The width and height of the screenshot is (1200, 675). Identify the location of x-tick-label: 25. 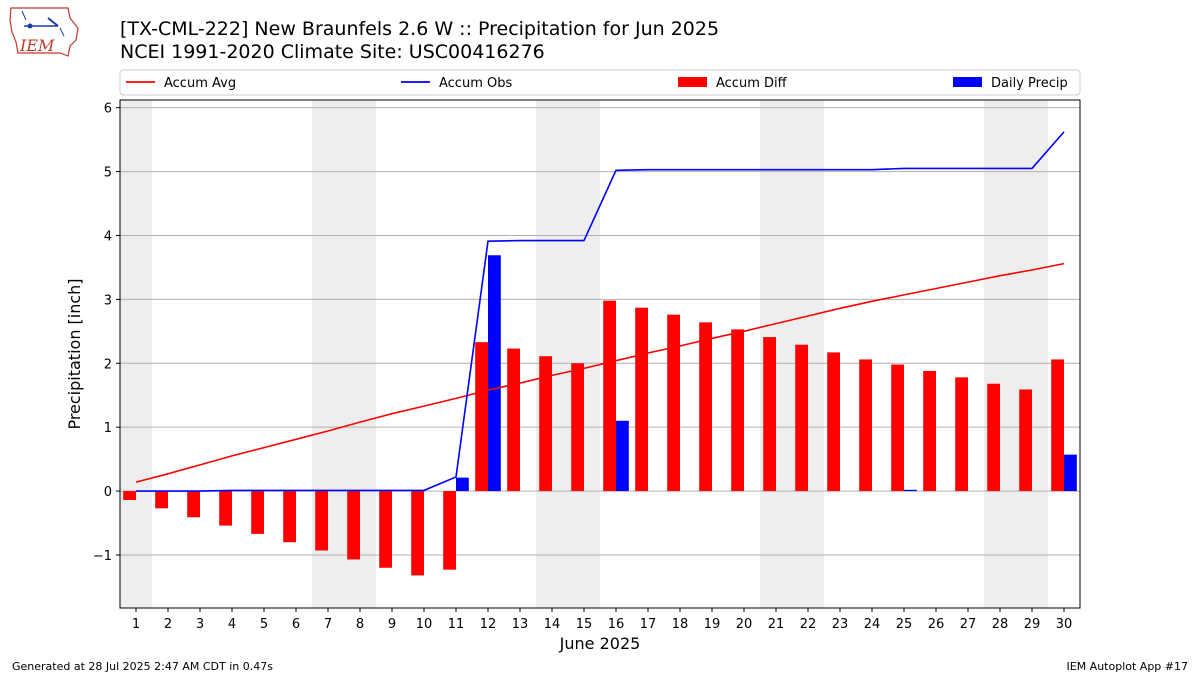
(904, 624).